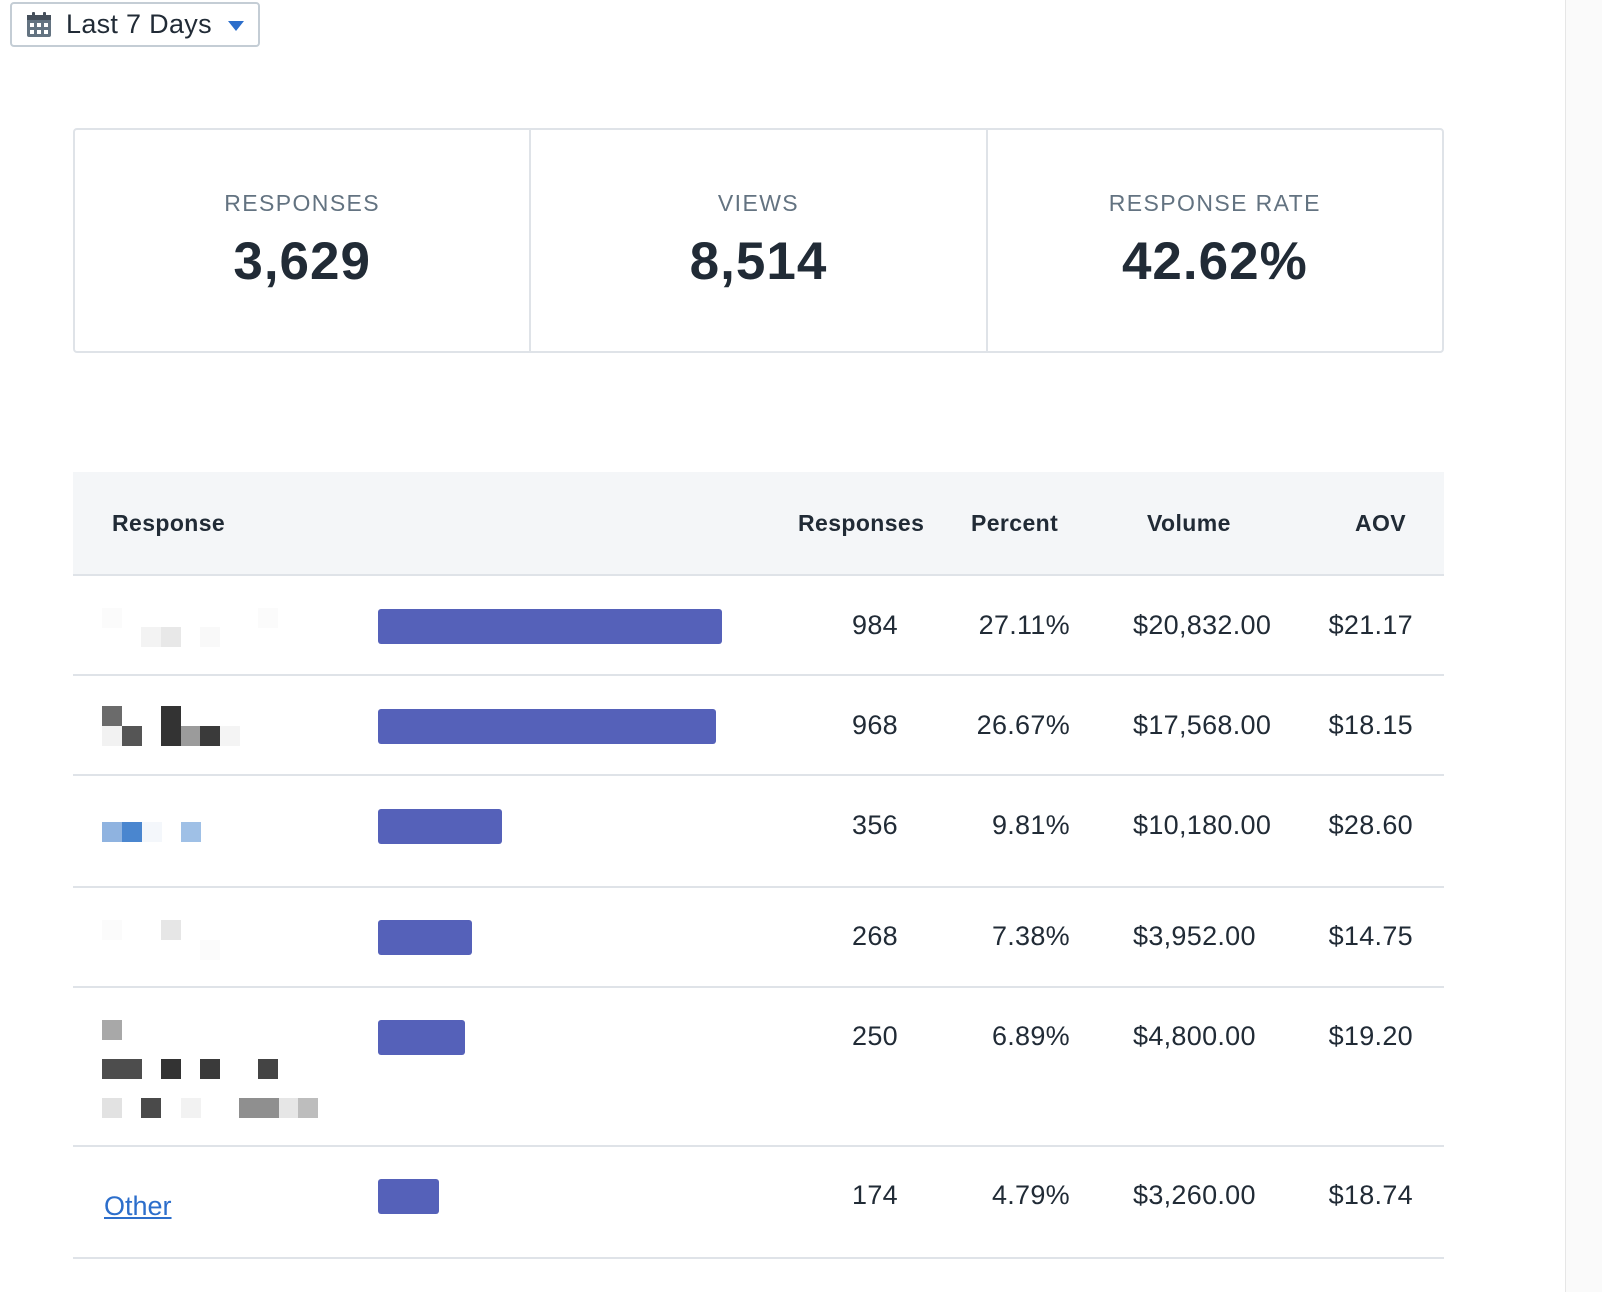 The image size is (1602, 1292). What do you see at coordinates (1370, 1036) in the screenshot?
I see `aov-value: $19.20` at bounding box center [1370, 1036].